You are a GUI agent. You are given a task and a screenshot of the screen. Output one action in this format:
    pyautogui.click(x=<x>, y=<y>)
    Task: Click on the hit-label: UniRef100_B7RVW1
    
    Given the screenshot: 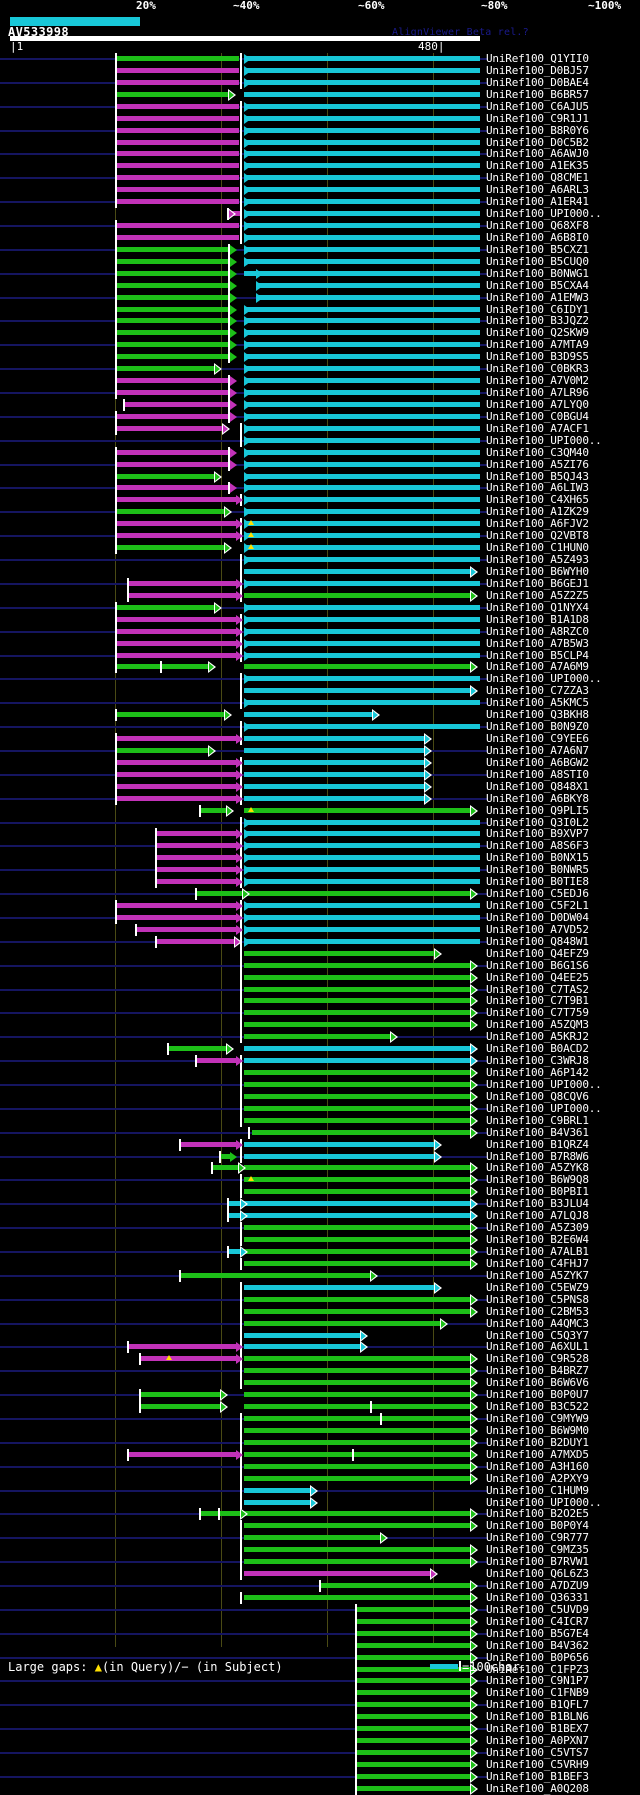 What is the action you would take?
    pyautogui.click(x=537, y=1562)
    